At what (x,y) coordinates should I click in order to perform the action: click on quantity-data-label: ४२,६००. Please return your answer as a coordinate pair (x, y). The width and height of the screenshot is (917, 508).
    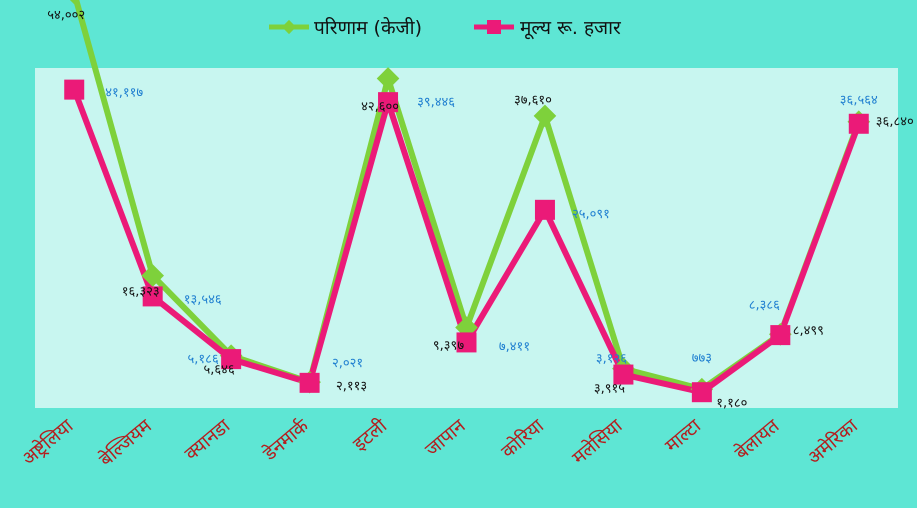
    Looking at the image, I should click on (380, 107).